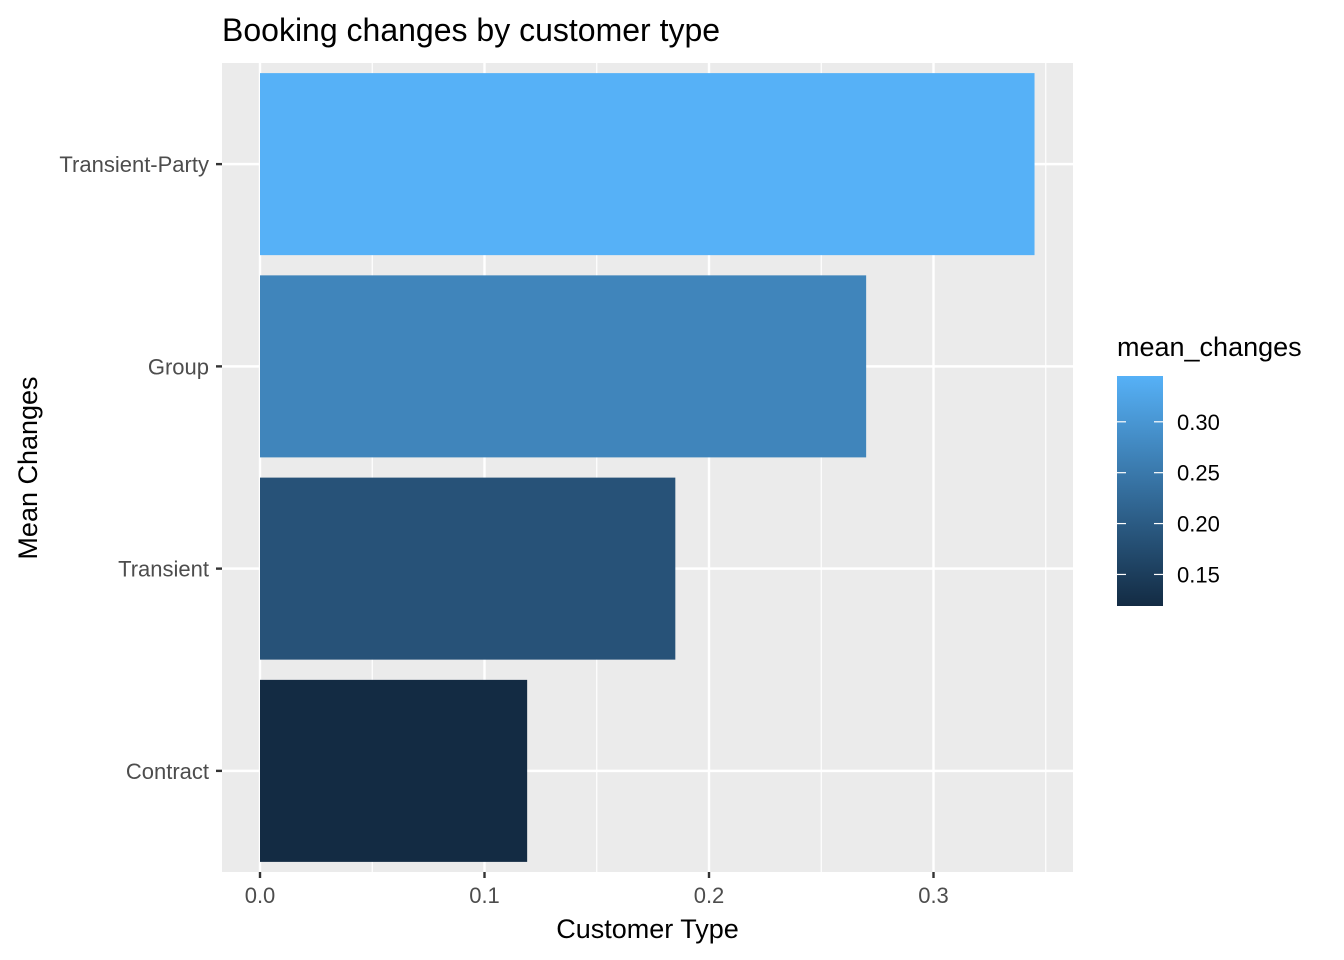 This screenshot has height=960, width=1344. Describe the element at coordinates (134, 164) in the screenshot. I see `y-tick-label: Transient-Party` at that location.